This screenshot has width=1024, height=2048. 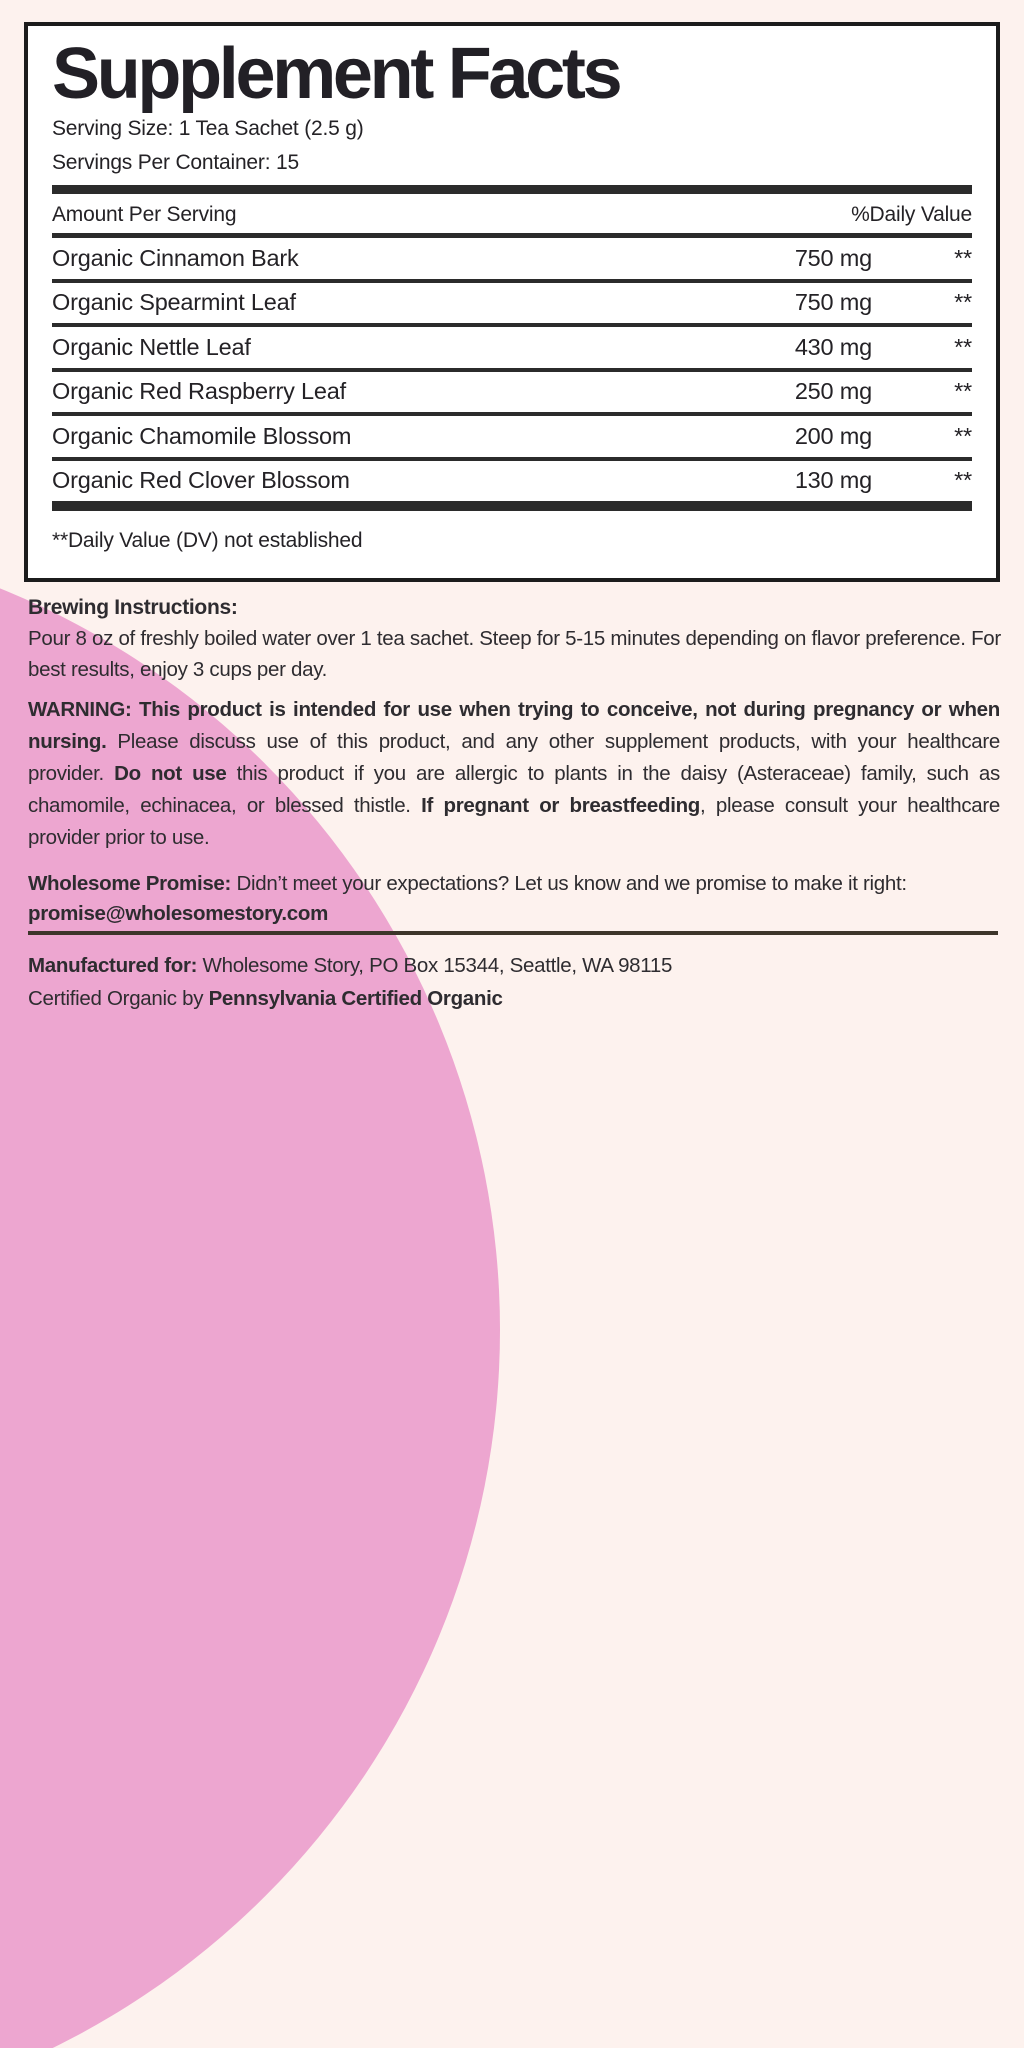 What do you see at coordinates (133, 607) in the screenshot?
I see `brewing-heading: Brewing Instructions:` at bounding box center [133, 607].